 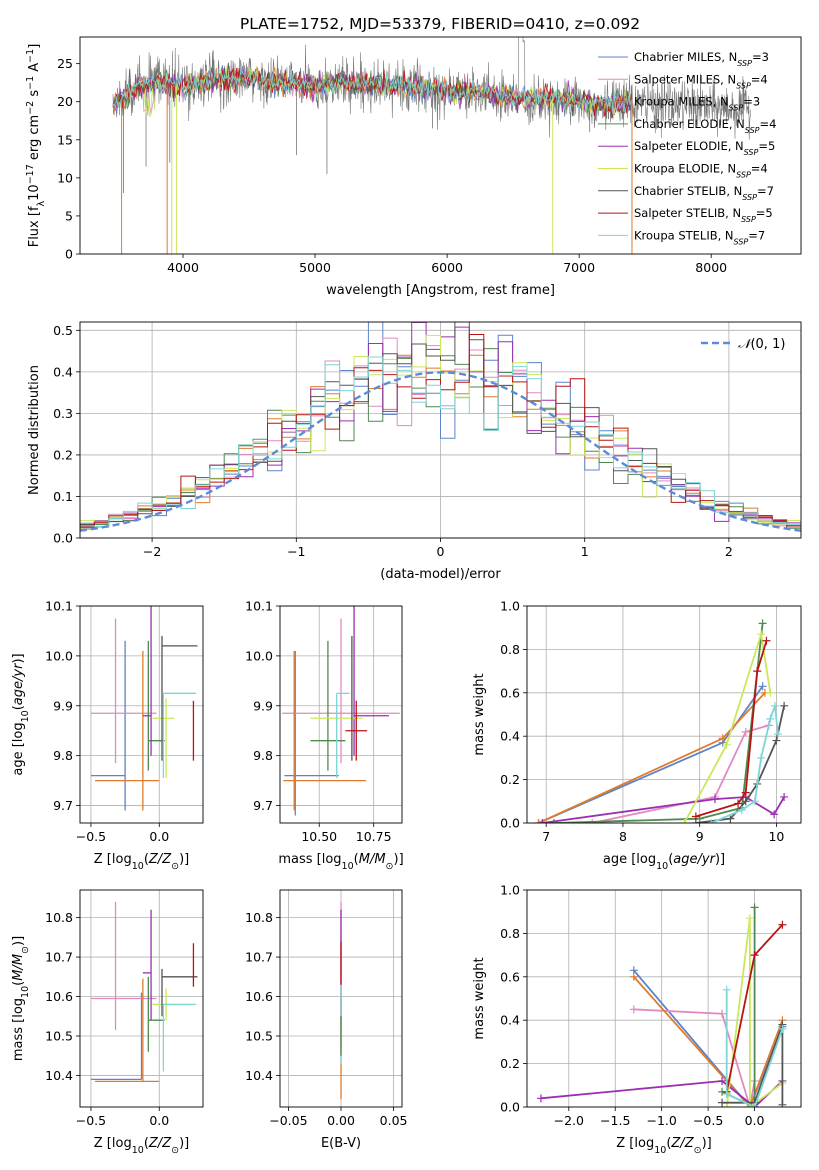 I want to click on spectrum-x-axis-label: wavelength [Angstrom, rest frame], so click(x=440, y=290).